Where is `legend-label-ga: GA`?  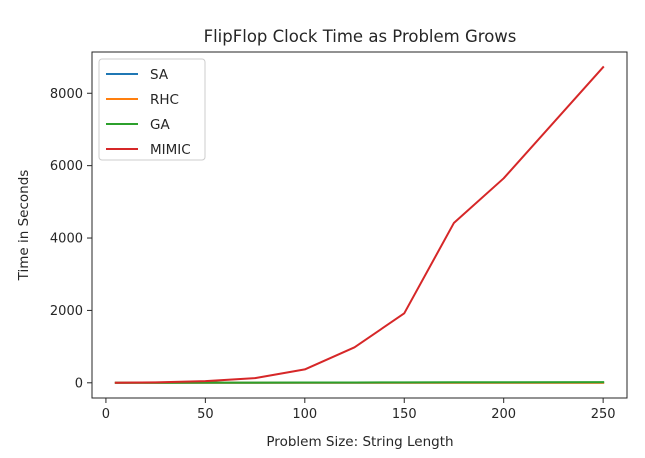 legend-label-ga: GA is located at coordinates (160, 125).